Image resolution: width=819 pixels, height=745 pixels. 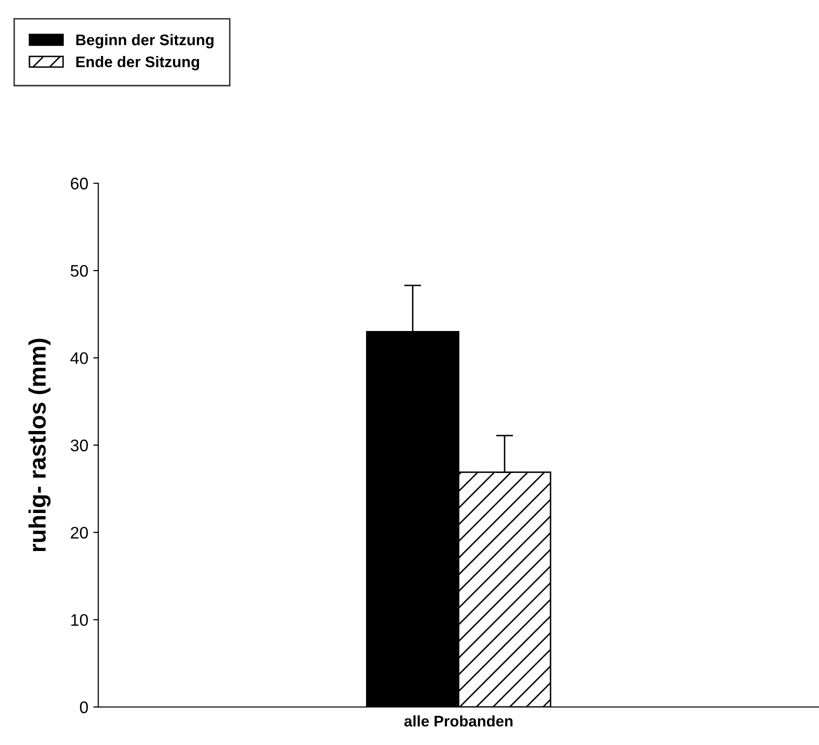 I want to click on legend-label: Ende der Sitzung, so click(x=138, y=63).